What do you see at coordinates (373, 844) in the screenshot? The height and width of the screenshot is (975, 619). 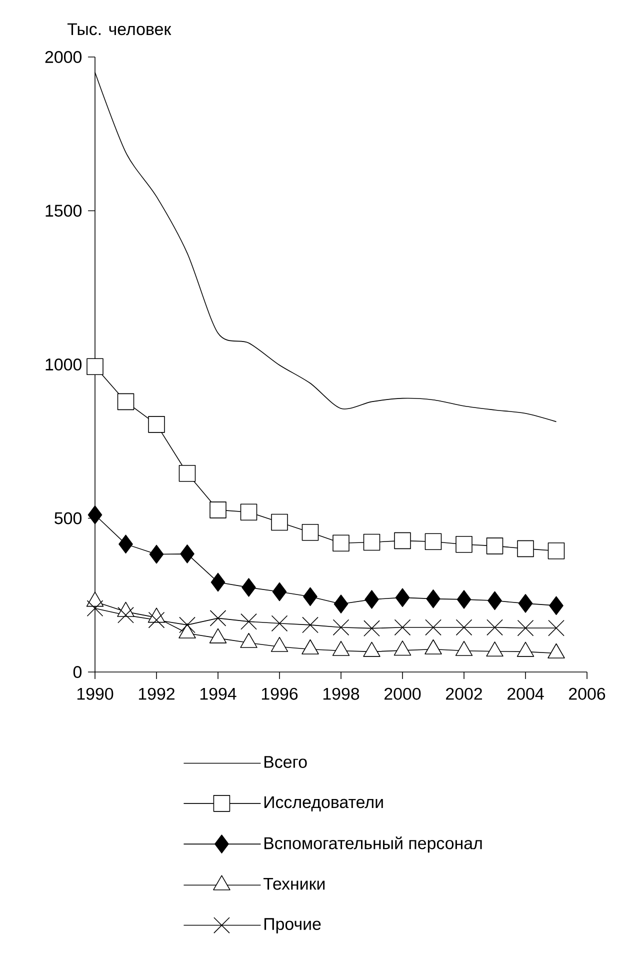 I see `legend-label: Вспомогательный персонал` at bounding box center [373, 844].